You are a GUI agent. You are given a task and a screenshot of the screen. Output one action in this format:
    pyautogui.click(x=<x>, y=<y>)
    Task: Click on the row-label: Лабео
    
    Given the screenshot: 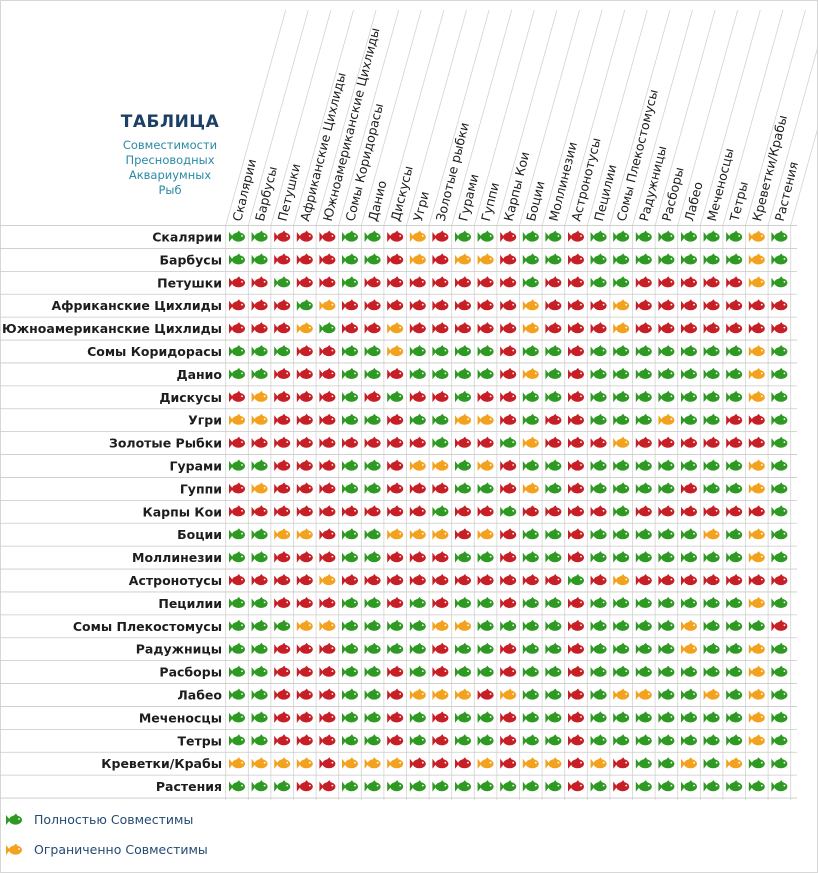 What is the action you would take?
    pyautogui.click(x=199, y=695)
    